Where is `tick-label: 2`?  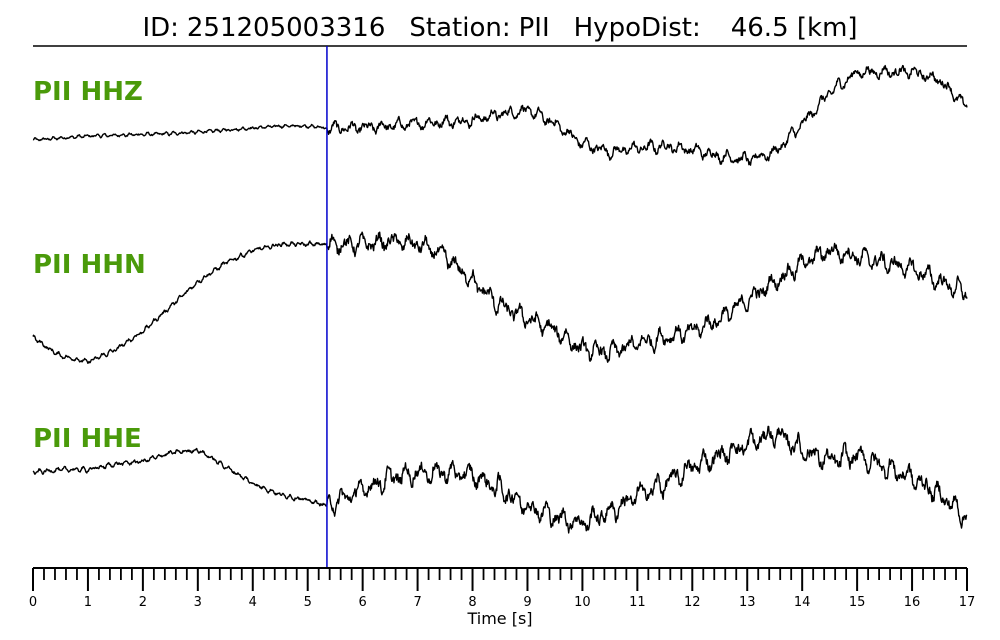 tick-label: 2 is located at coordinates (143, 602).